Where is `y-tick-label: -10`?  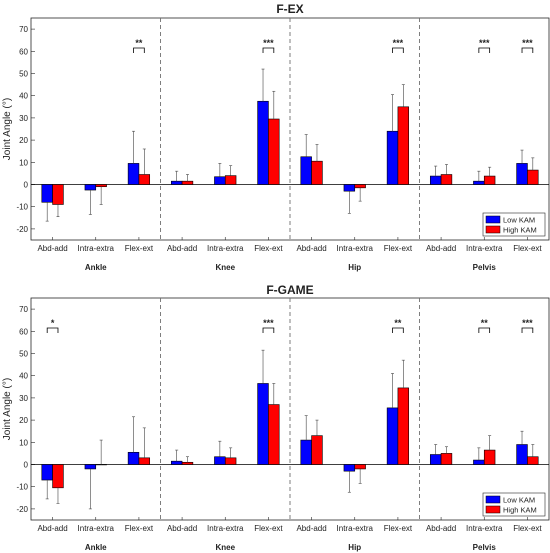
y-tick-label: -10 is located at coordinates (22, 487).